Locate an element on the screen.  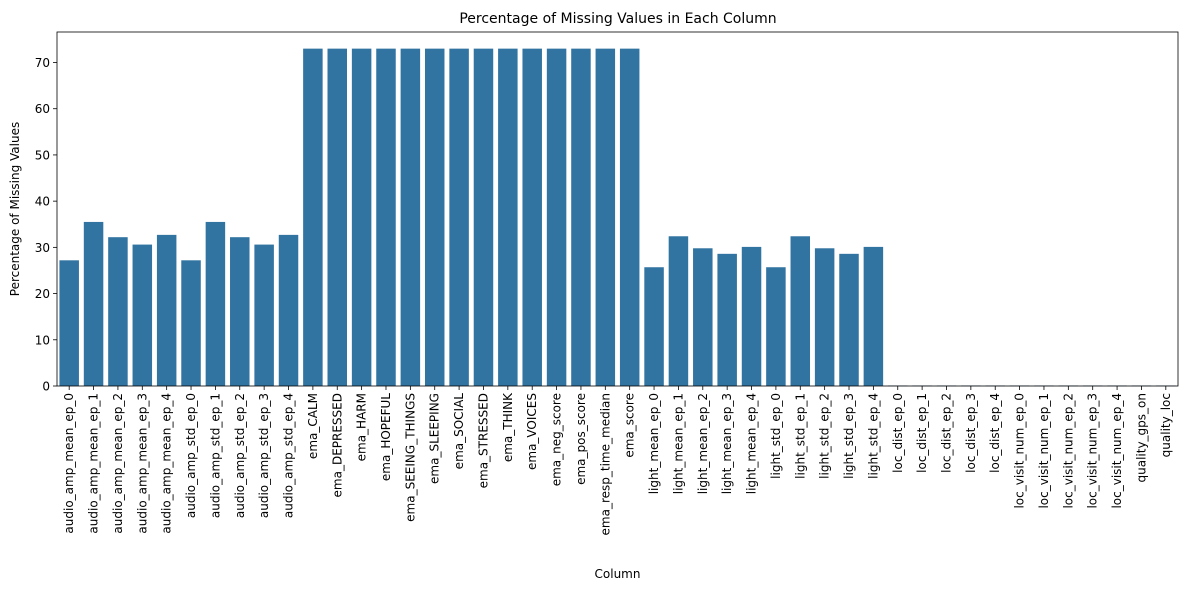
x-tick-label: light_mean_ep_1 is located at coordinates (678, 443).